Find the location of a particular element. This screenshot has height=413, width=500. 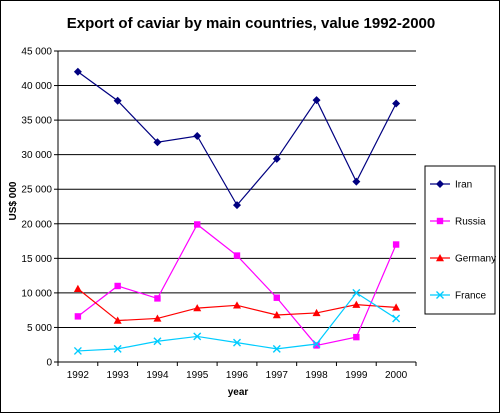

legend-item-germany: Germany is located at coordinates (463, 259).